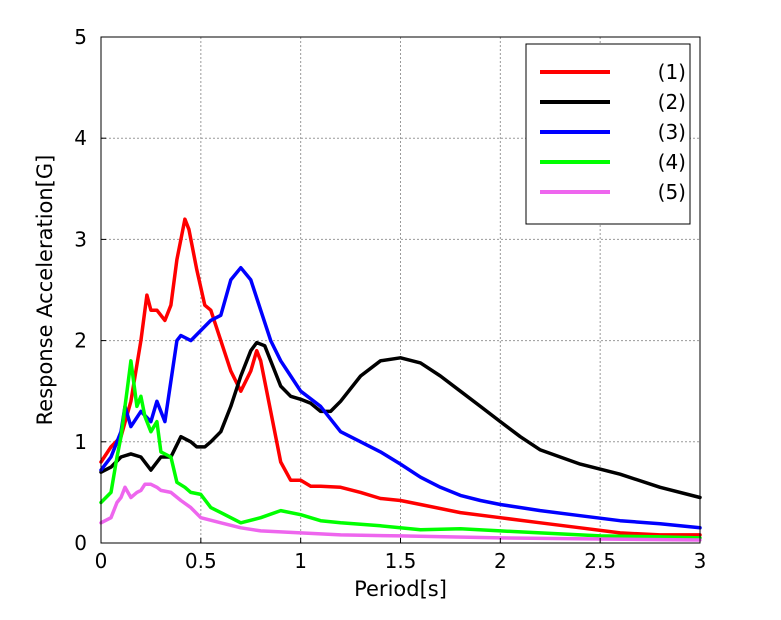 This screenshot has width=781, height=620. I want to click on legend-label: (4), so click(672, 162).